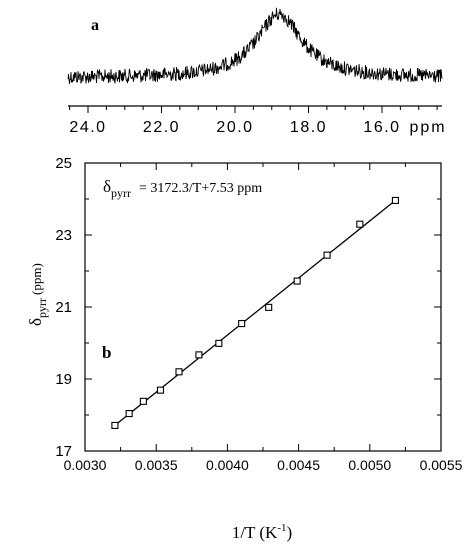  Describe the element at coordinates (107, 186) in the screenshot. I see `equation-symbol: δ` at that location.